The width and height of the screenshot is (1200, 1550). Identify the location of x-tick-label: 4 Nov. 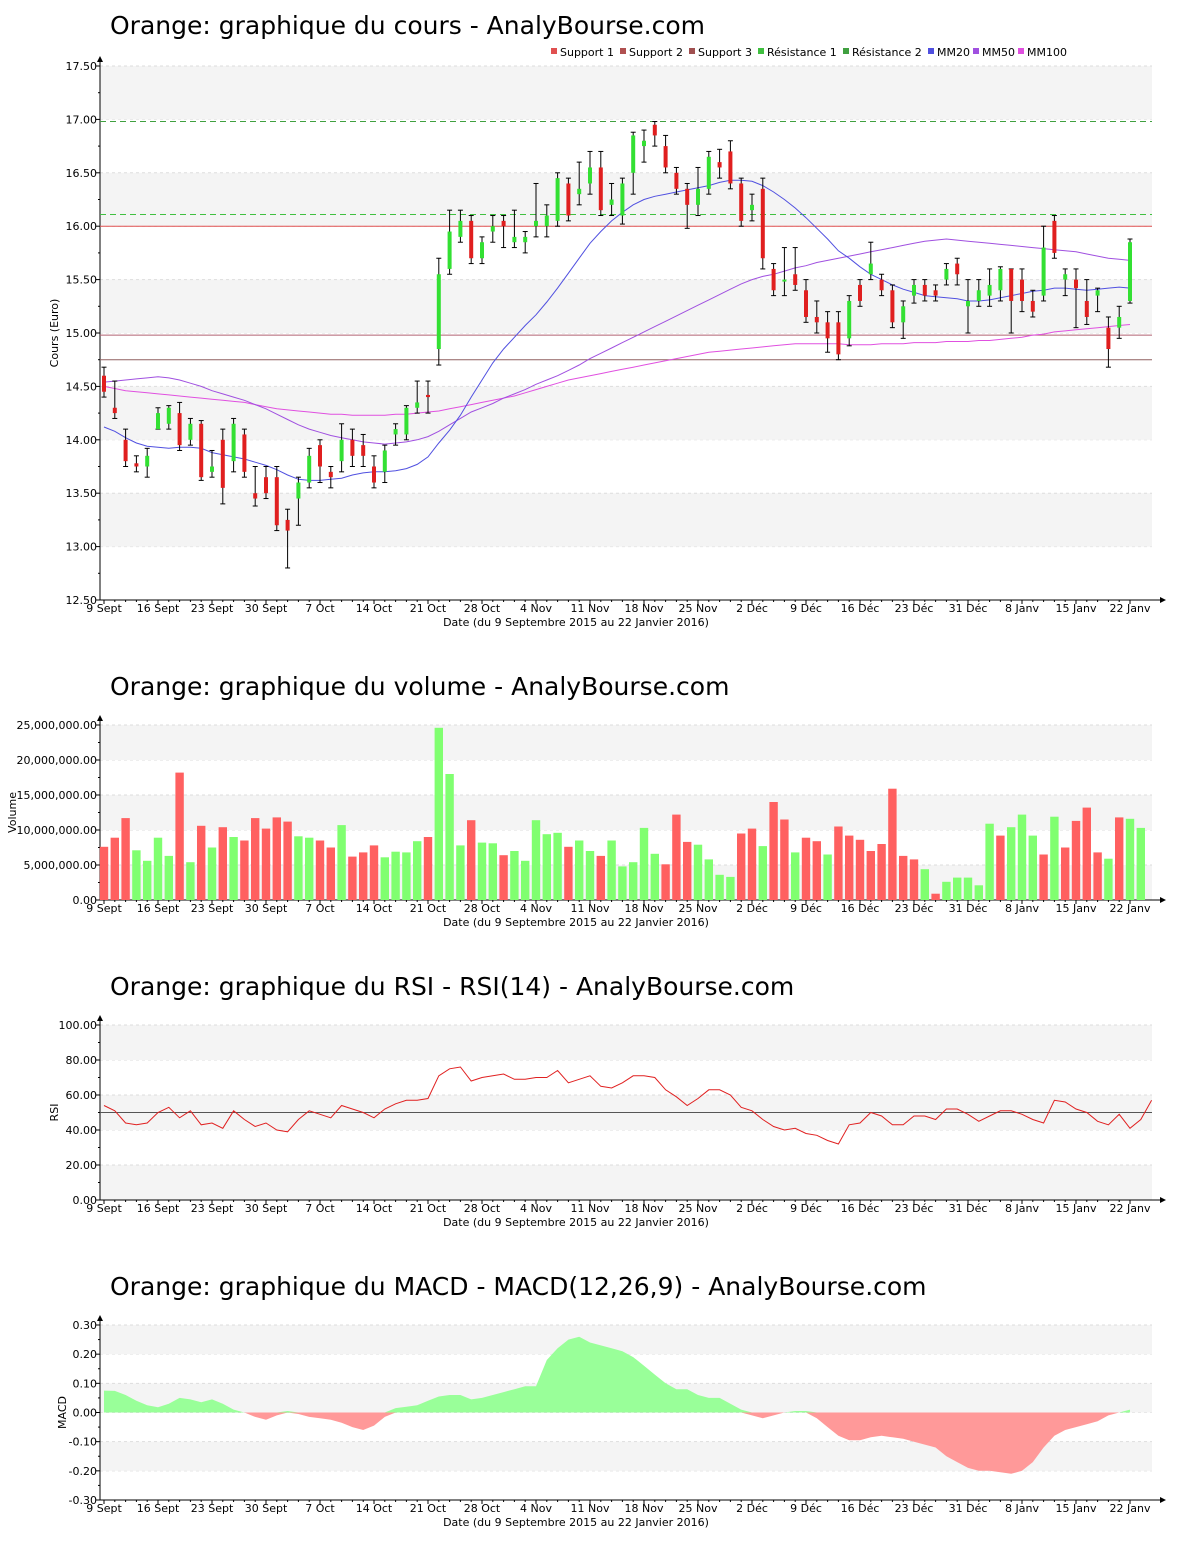
(536, 1508).